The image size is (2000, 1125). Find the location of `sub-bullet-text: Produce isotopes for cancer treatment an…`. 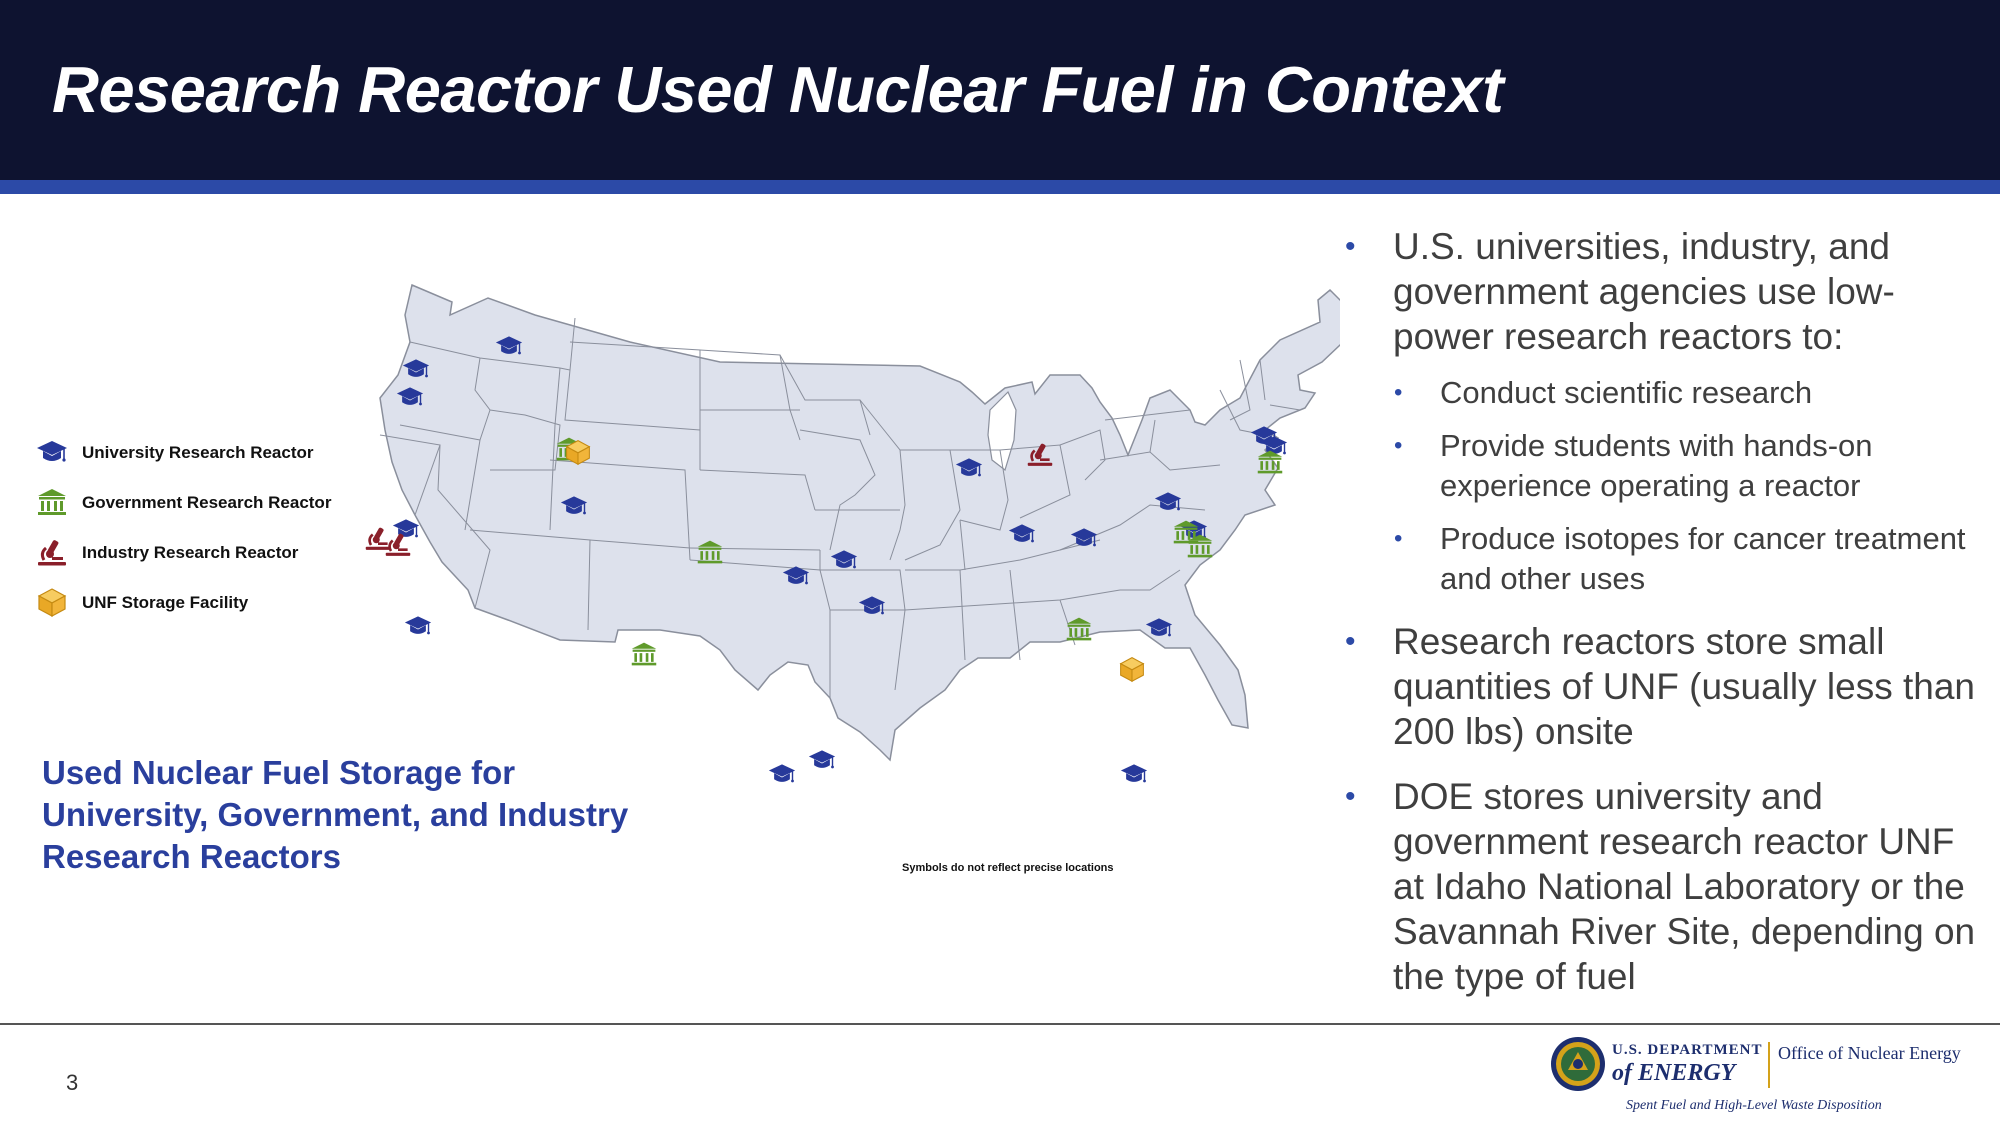

sub-bullet-text: Produce isotopes for cancer treatment an… is located at coordinates (1703, 558).